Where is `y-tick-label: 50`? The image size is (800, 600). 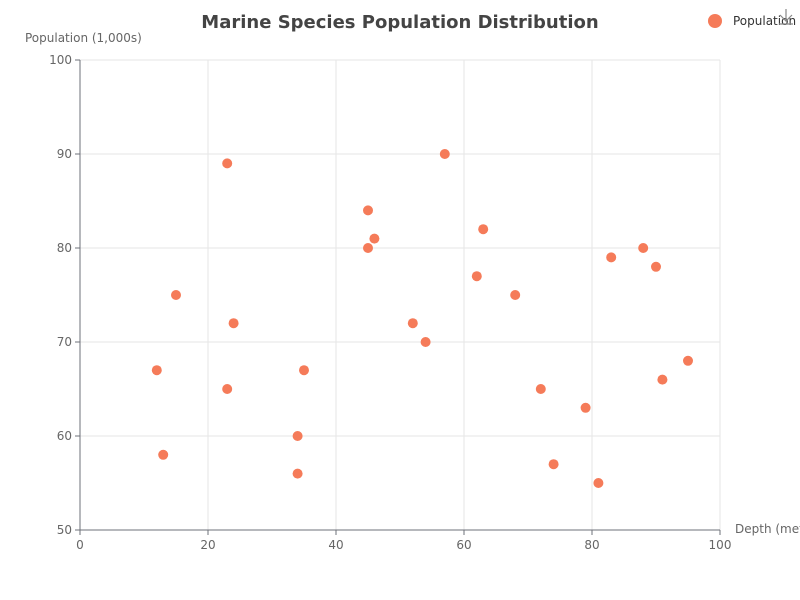
y-tick-label: 50 is located at coordinates (64, 530).